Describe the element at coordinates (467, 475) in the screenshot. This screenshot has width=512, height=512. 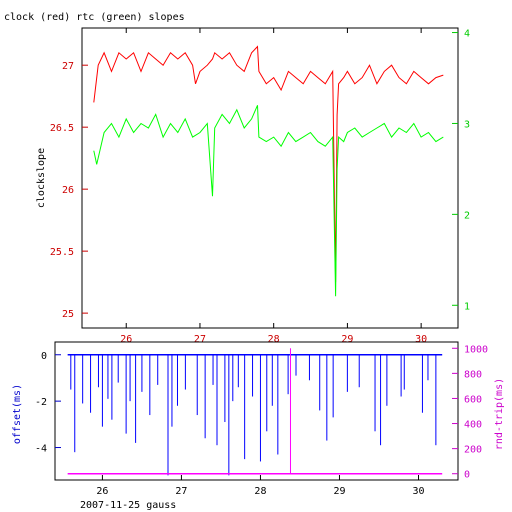
I see `bottom-right-y-tick-label: 0` at that location.